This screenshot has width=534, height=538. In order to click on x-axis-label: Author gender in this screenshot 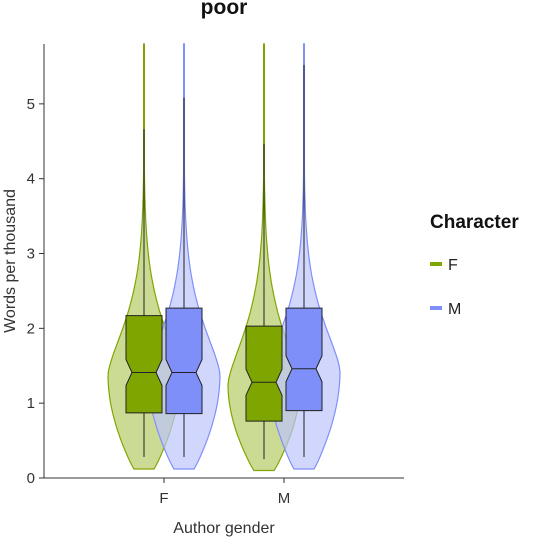, I will do `click(224, 528)`.